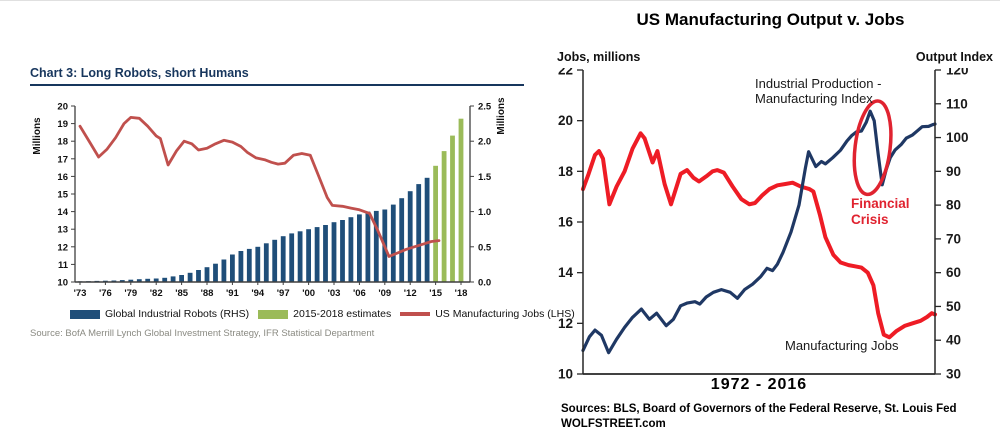  Describe the element at coordinates (334, 293) in the screenshot. I see `svg-text: '03` at that location.